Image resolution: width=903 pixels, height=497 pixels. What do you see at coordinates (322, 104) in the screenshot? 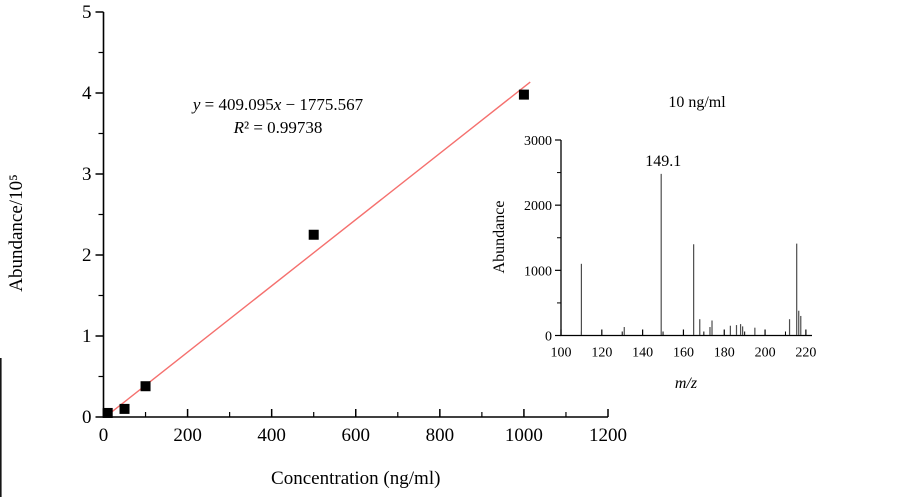
I see `equation-annotation-segment: − 1775.567` at bounding box center [322, 104].